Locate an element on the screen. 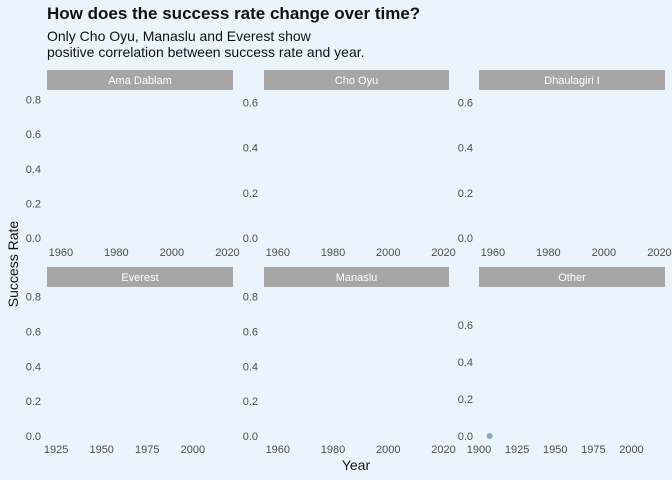  facet-strip-label: Other is located at coordinates (572, 278).